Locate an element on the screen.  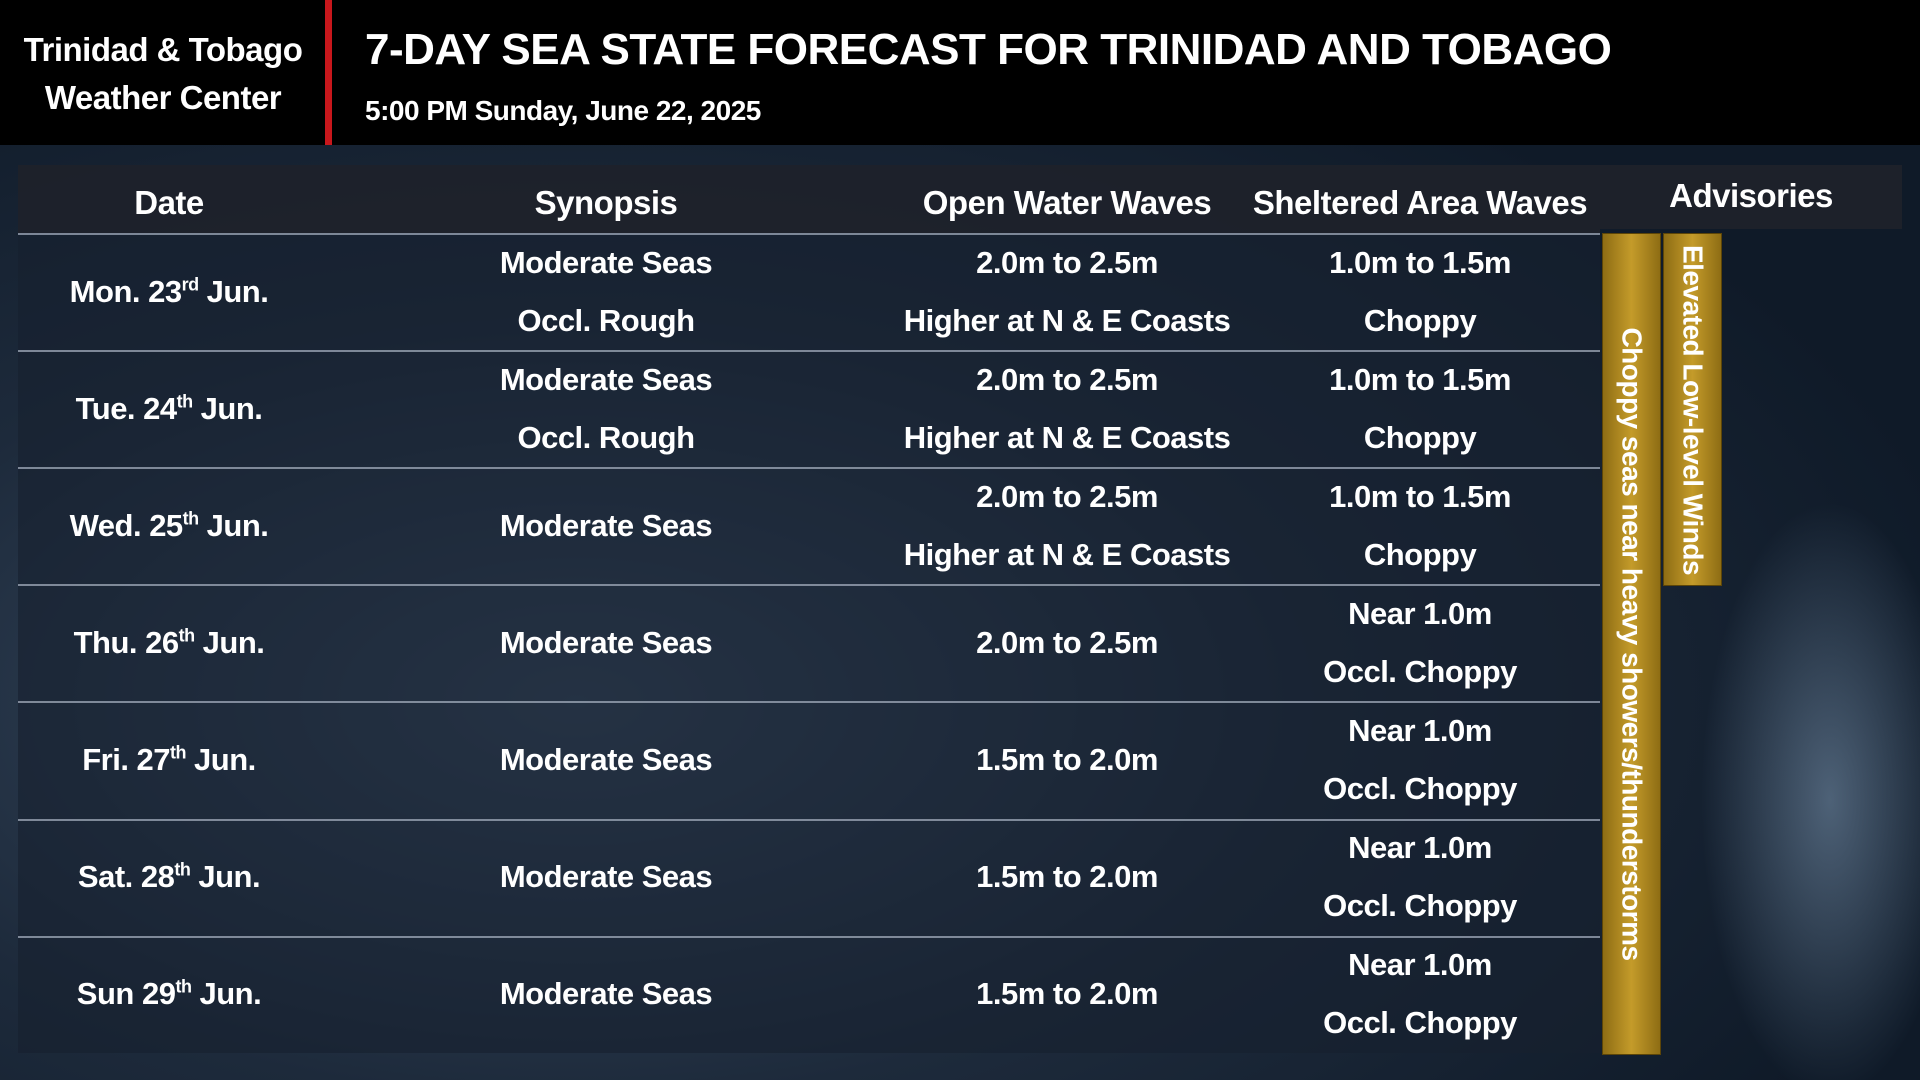
org-name: Weather Center is located at coordinates (163, 97).